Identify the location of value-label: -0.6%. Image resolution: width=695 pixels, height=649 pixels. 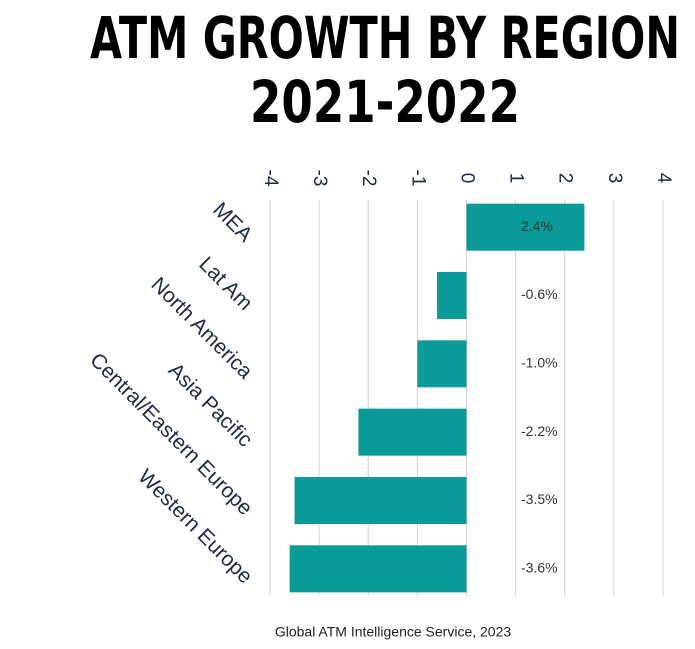
(539, 294).